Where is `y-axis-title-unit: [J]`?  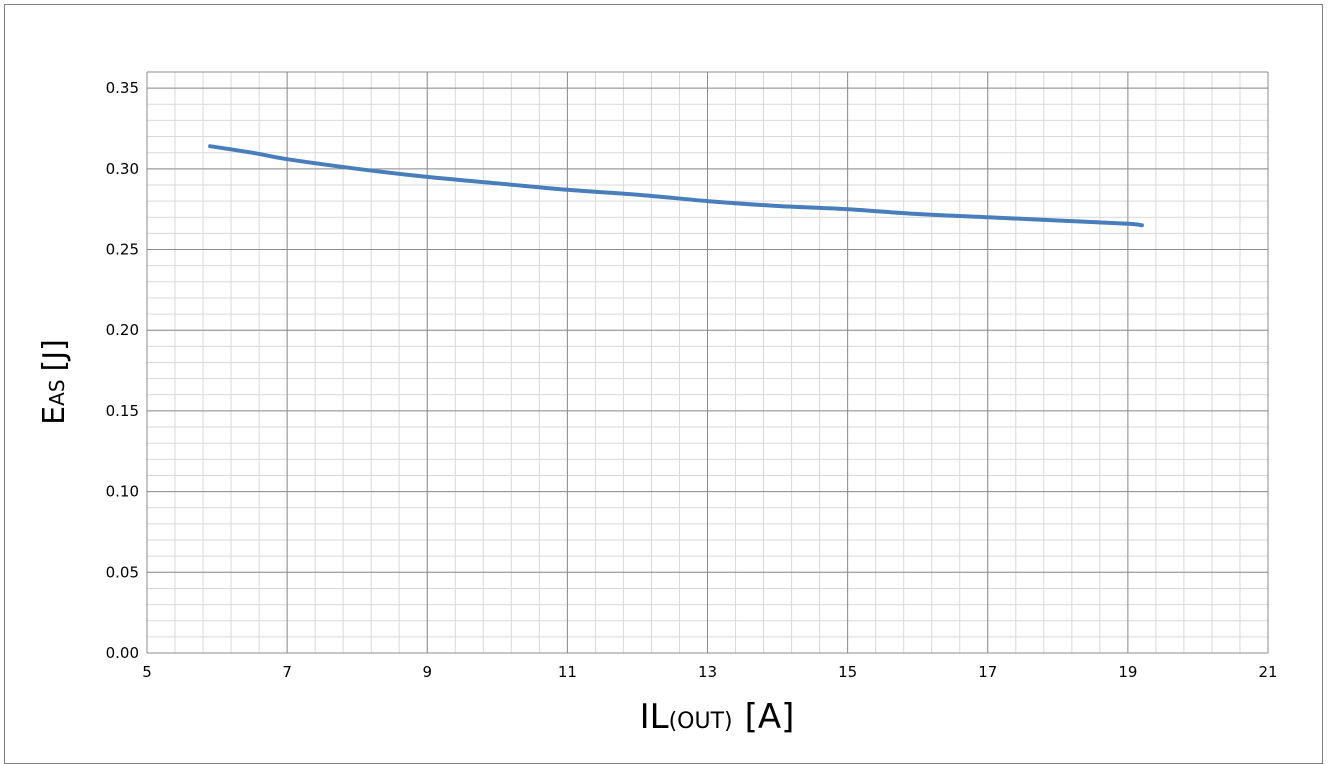 y-axis-title-unit: [J] is located at coordinates (54, 355).